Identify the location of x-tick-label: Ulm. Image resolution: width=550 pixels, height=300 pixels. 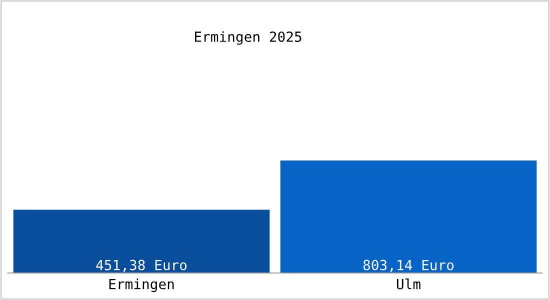
(408, 284).